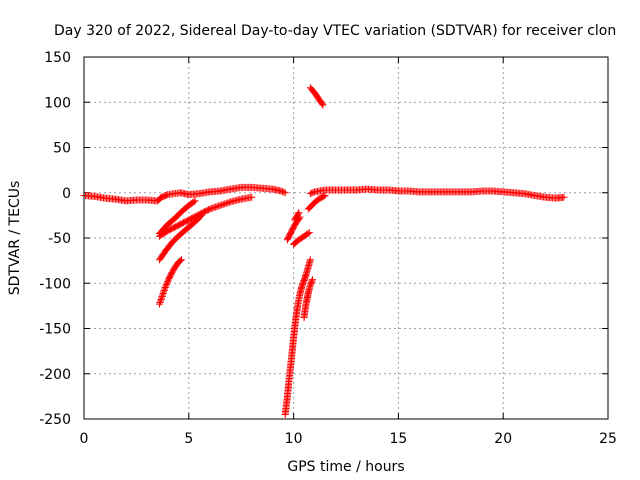 This screenshot has height=480, width=640. What do you see at coordinates (316, 202) in the screenshot?
I see `series-dip-short-c` at bounding box center [316, 202].